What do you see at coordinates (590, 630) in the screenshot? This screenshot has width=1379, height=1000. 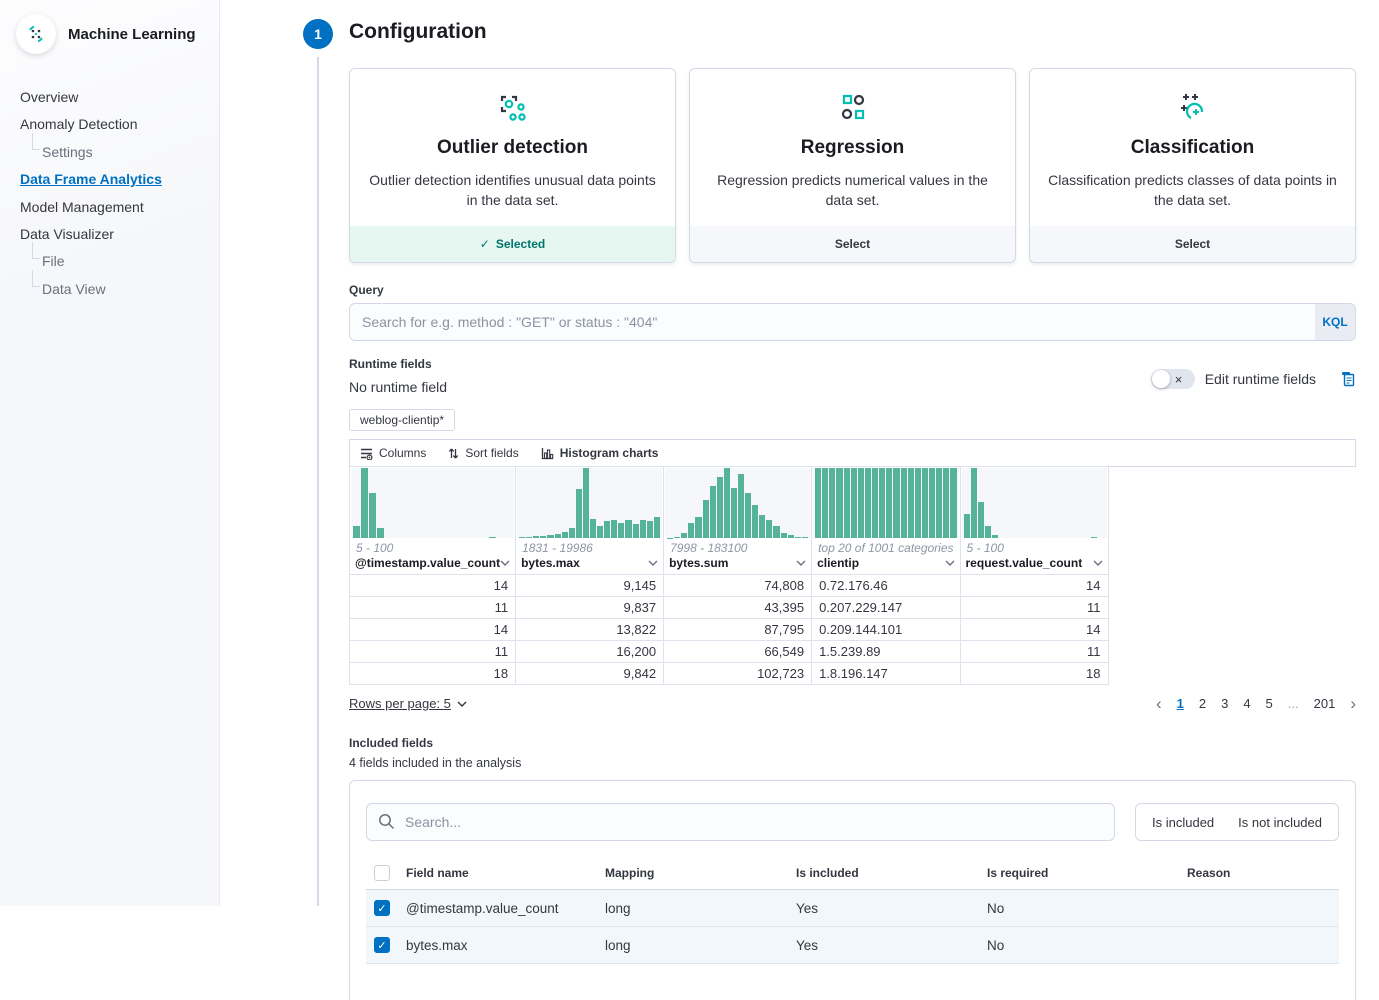 I see `grid-cell: 13,822` at bounding box center [590, 630].